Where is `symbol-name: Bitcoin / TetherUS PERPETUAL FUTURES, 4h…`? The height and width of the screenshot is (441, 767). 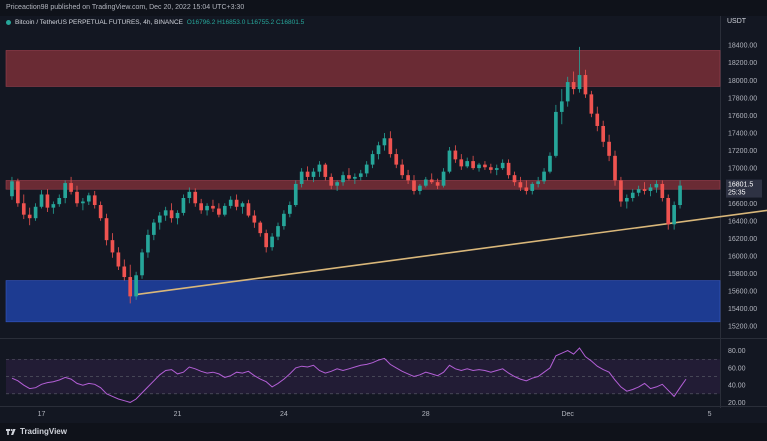
symbol-name: Bitcoin / TetherUS PERPETUAL FUTURES, 4h… is located at coordinates (99, 22).